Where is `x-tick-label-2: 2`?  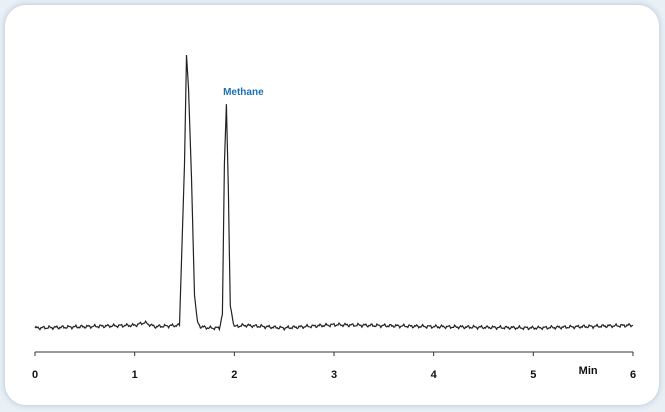 x-tick-label-2: 2 is located at coordinates (234, 375).